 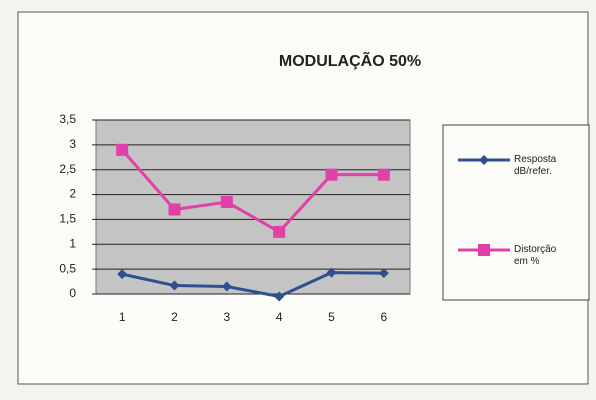 What do you see at coordinates (350, 60) in the screenshot?
I see `chart-title: MODULAÇÃO 50%` at bounding box center [350, 60].